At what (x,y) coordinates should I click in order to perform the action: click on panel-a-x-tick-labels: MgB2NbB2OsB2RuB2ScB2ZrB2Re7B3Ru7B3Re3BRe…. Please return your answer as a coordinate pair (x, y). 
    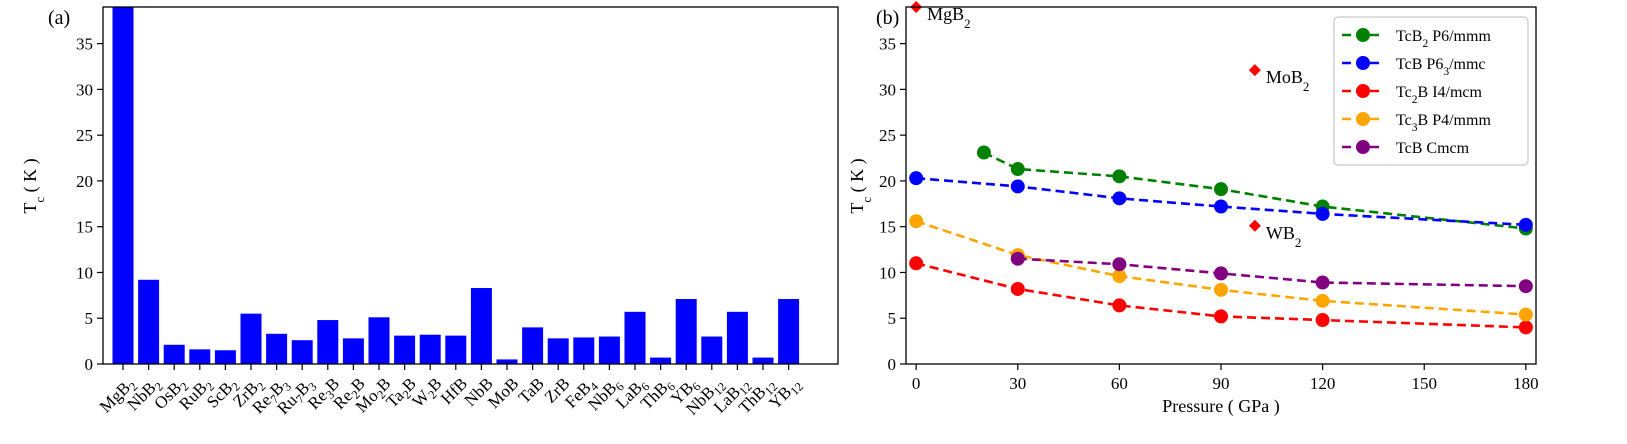
    Looking at the image, I should click on (451, 391).